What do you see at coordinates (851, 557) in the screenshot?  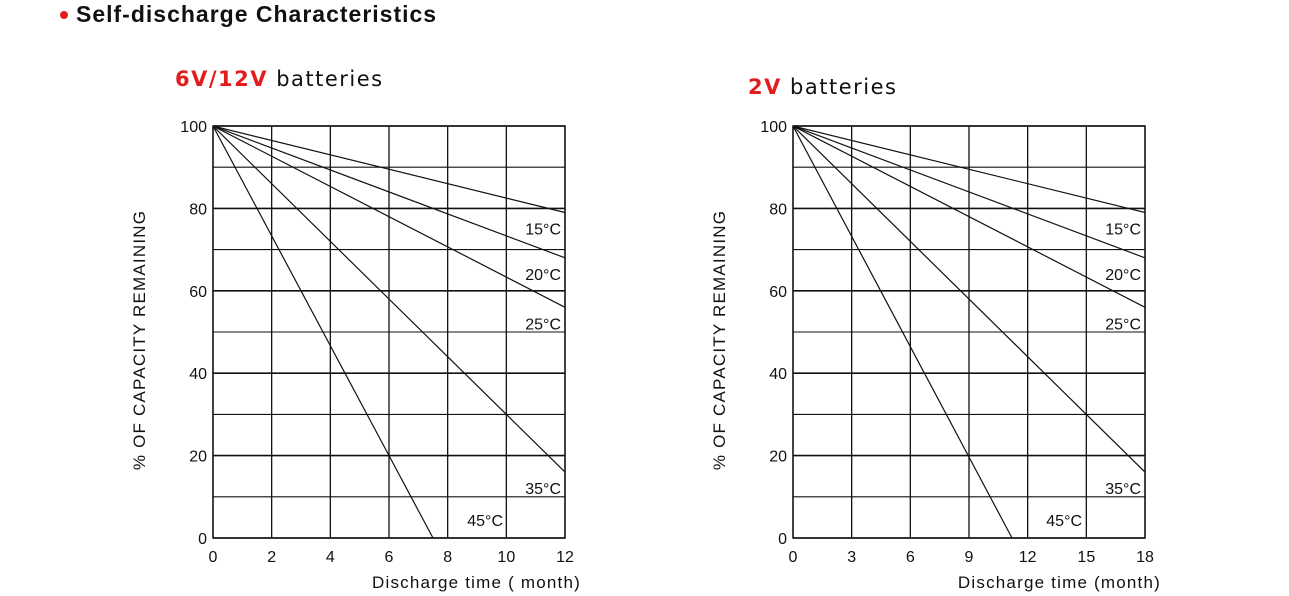 I see `x-tick-label: 3` at bounding box center [851, 557].